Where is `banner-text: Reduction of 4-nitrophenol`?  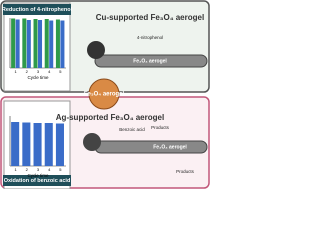
banner-text: Reduction of 4-nitrophenol is located at coordinates (37, 10).